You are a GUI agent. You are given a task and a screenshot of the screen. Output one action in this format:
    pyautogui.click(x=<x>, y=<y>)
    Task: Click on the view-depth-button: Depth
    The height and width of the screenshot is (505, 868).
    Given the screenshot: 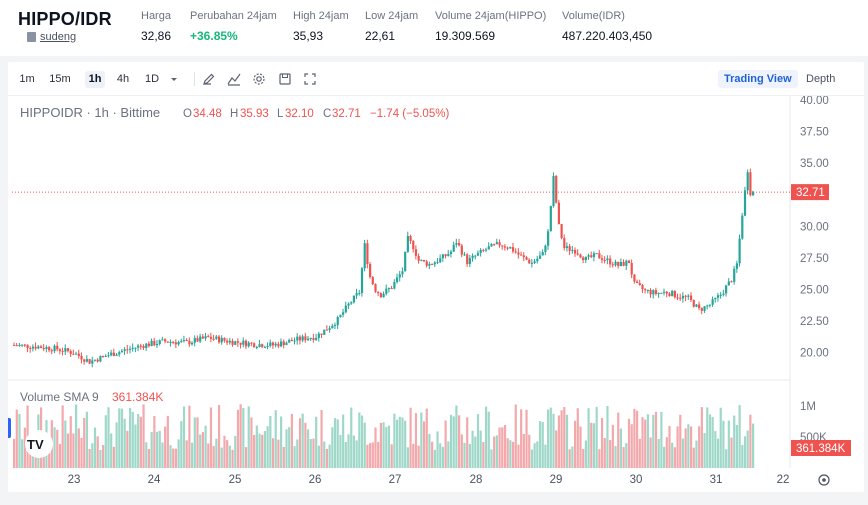 What is the action you would take?
    pyautogui.click(x=821, y=79)
    